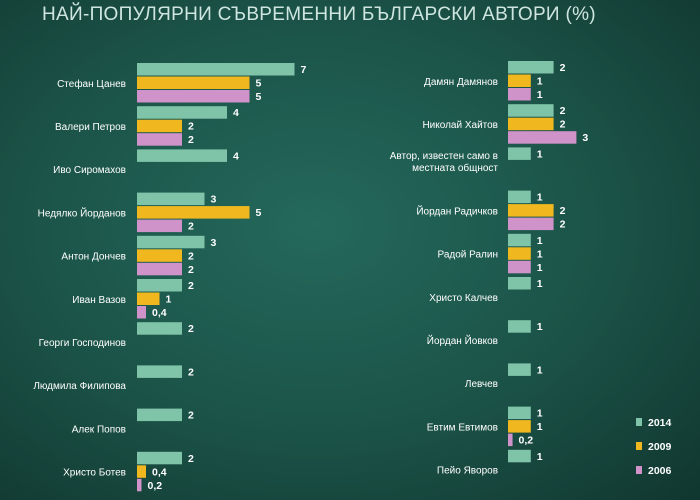  I want to click on value-label-2014-георги-господинов: 2, so click(191, 329).